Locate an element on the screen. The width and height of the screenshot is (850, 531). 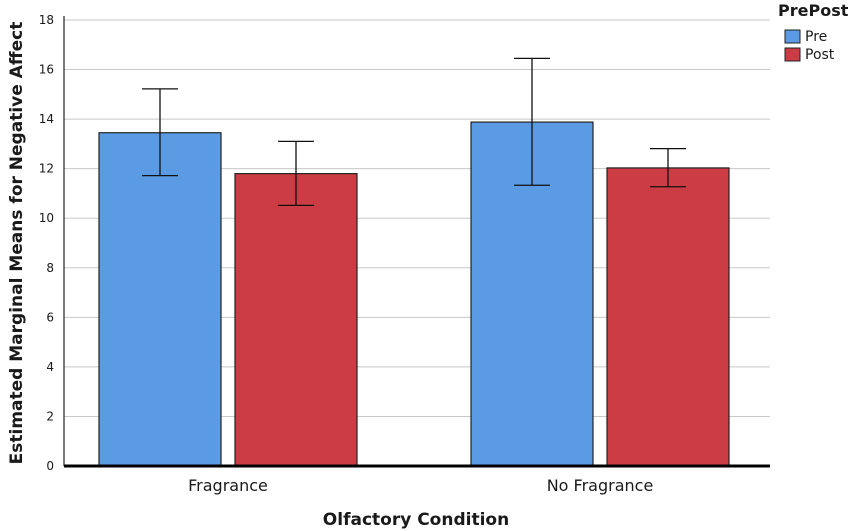
y-tick-label: 10 is located at coordinates (46, 218).